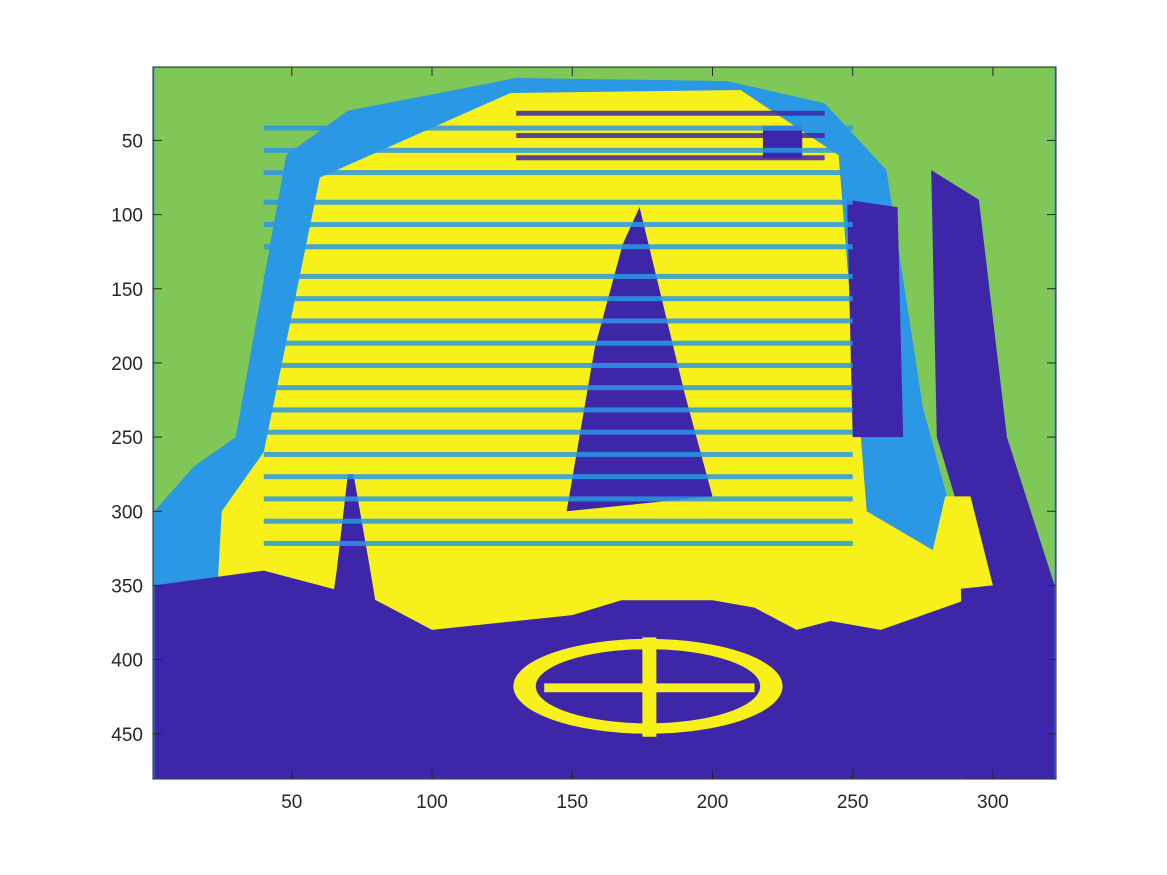 This screenshot has width=1167, height=875. I want to click on x-tick-label: 250, so click(853, 802).